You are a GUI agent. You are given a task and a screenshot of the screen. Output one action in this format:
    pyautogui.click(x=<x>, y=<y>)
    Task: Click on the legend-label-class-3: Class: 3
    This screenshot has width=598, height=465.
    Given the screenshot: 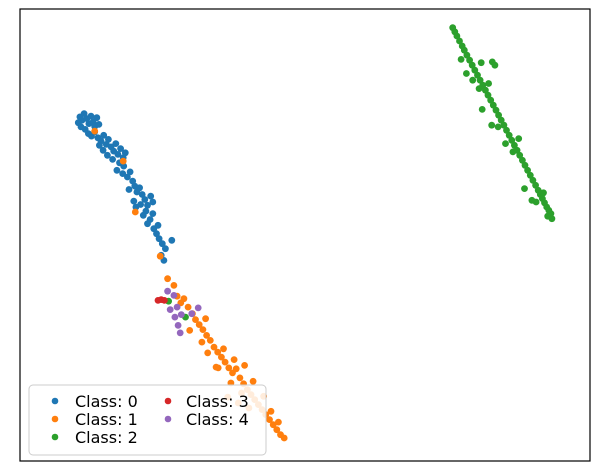 What is the action you would take?
    pyautogui.click(x=217, y=401)
    